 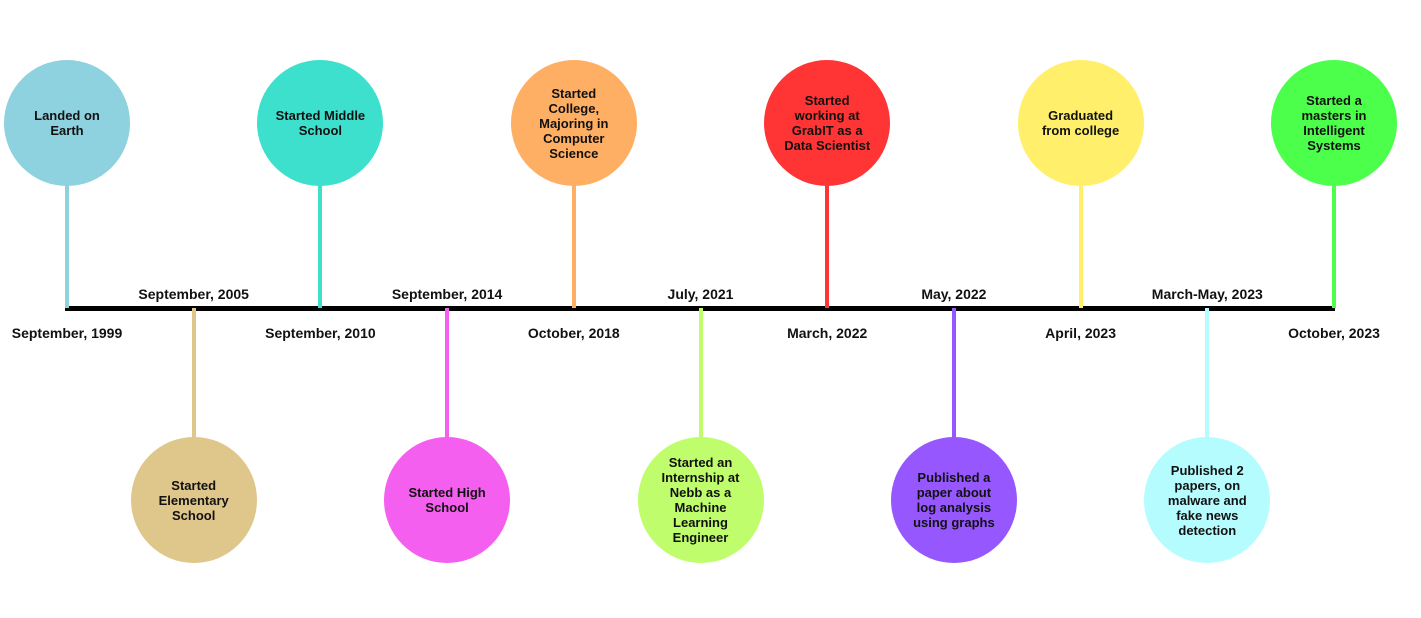 I want to click on event-circle: Started Elementary School, so click(x=193, y=500).